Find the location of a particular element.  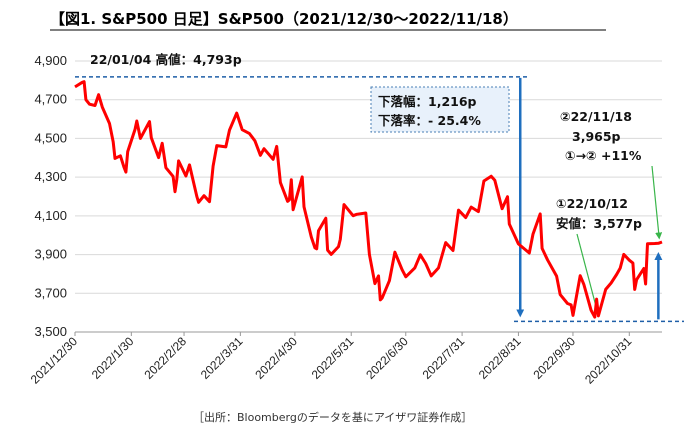

x-tick-label: 2022/7/31 is located at coordinates (444, 358).